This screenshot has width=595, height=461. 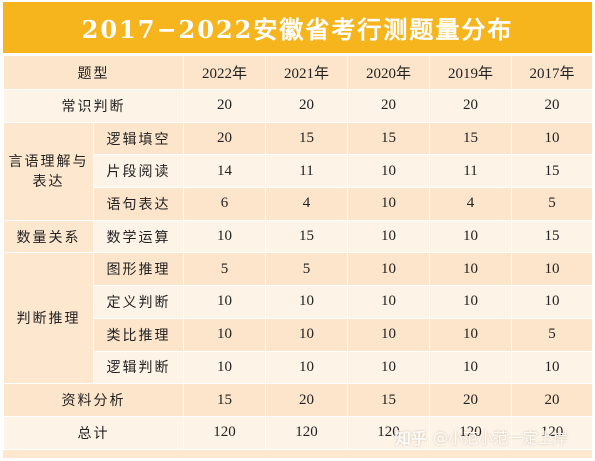 What do you see at coordinates (48, 236) in the screenshot?
I see `category-shuliang: 数量关系` at bounding box center [48, 236].